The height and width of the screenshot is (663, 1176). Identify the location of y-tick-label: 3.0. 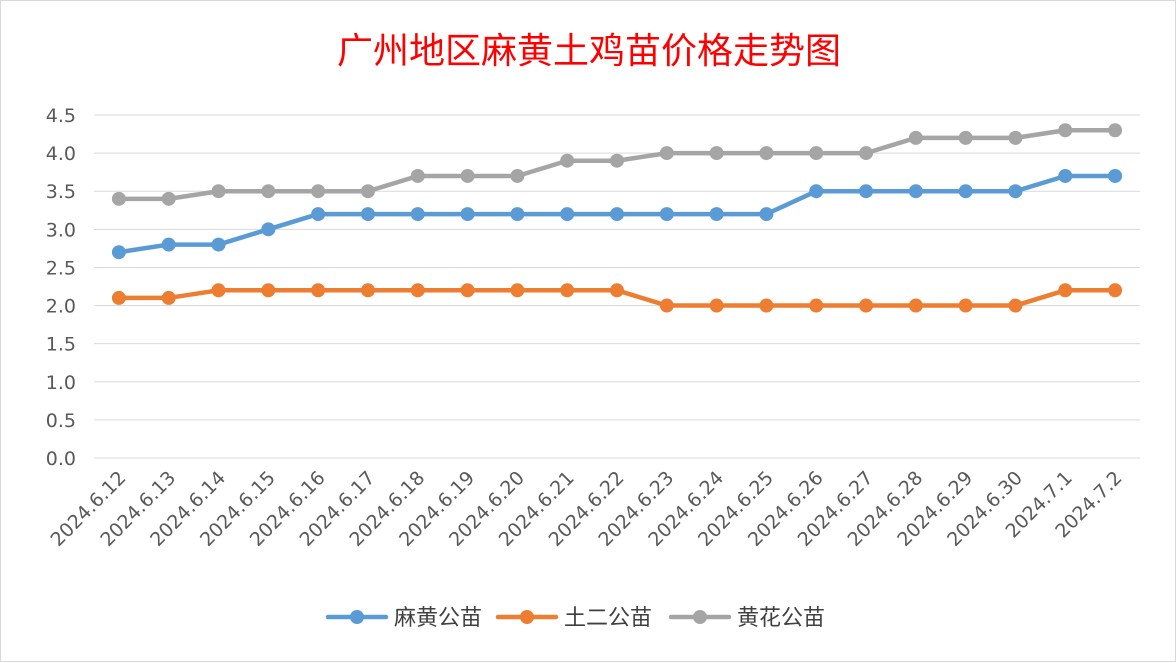
(61, 230).